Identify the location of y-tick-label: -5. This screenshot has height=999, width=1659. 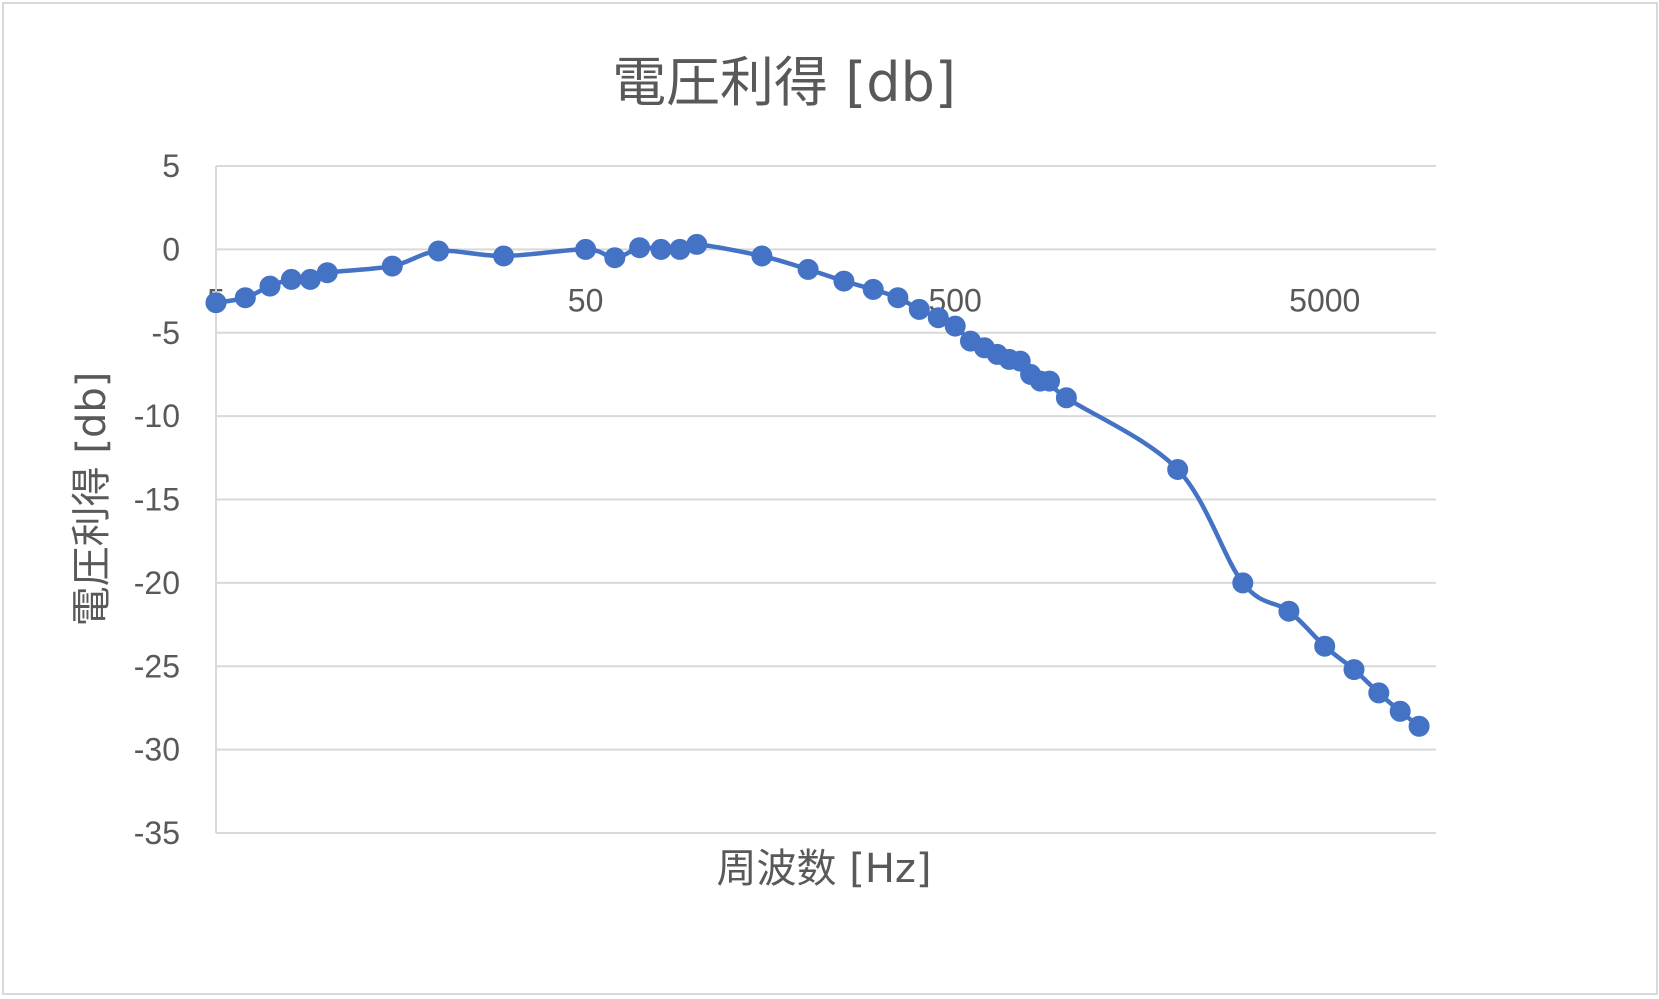
(166, 333).